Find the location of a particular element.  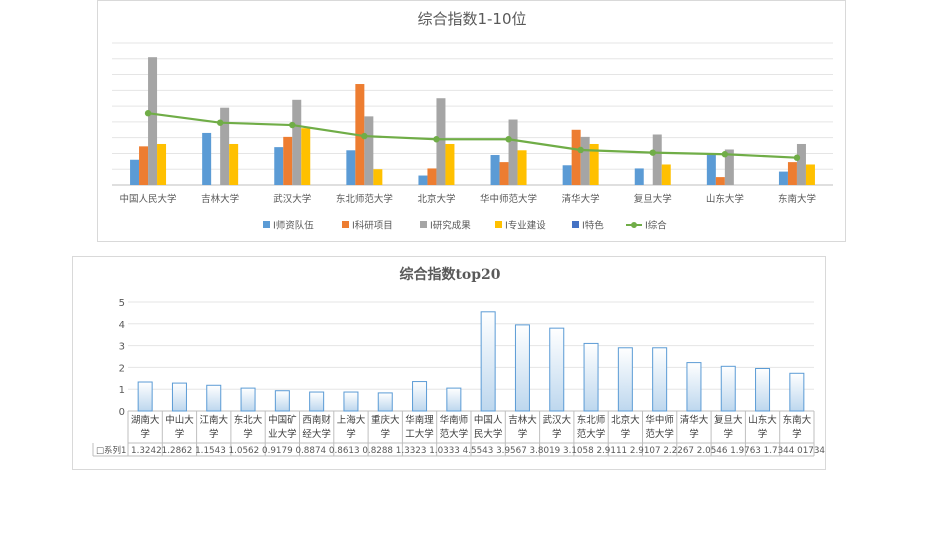

legend-label: I专业建设 is located at coordinates (525, 226).